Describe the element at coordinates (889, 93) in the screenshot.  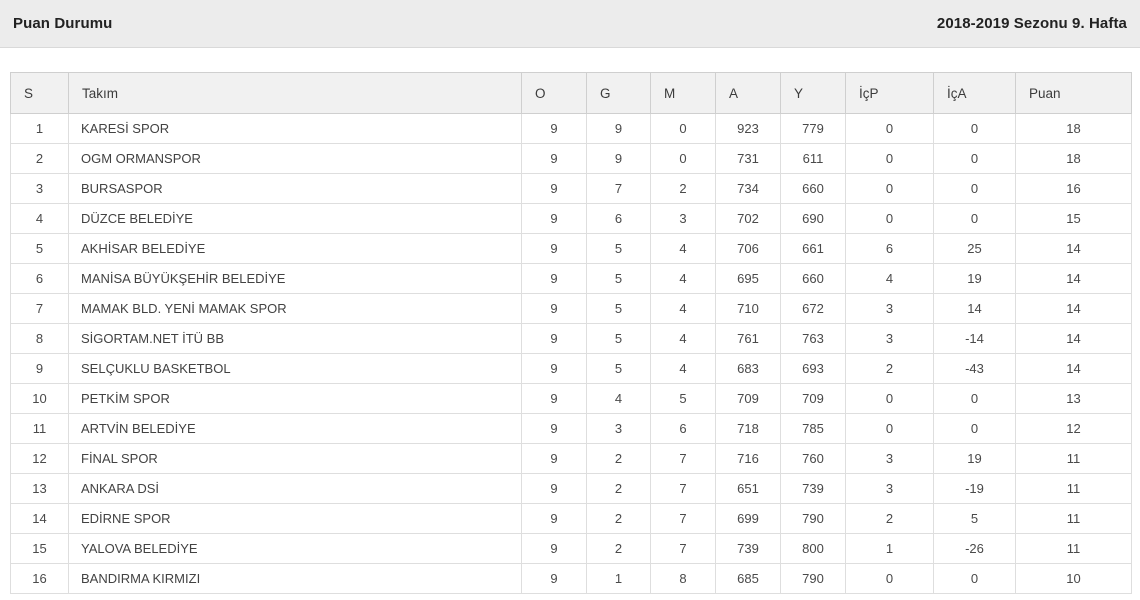
I see `column-header-icp: İçP` at that location.